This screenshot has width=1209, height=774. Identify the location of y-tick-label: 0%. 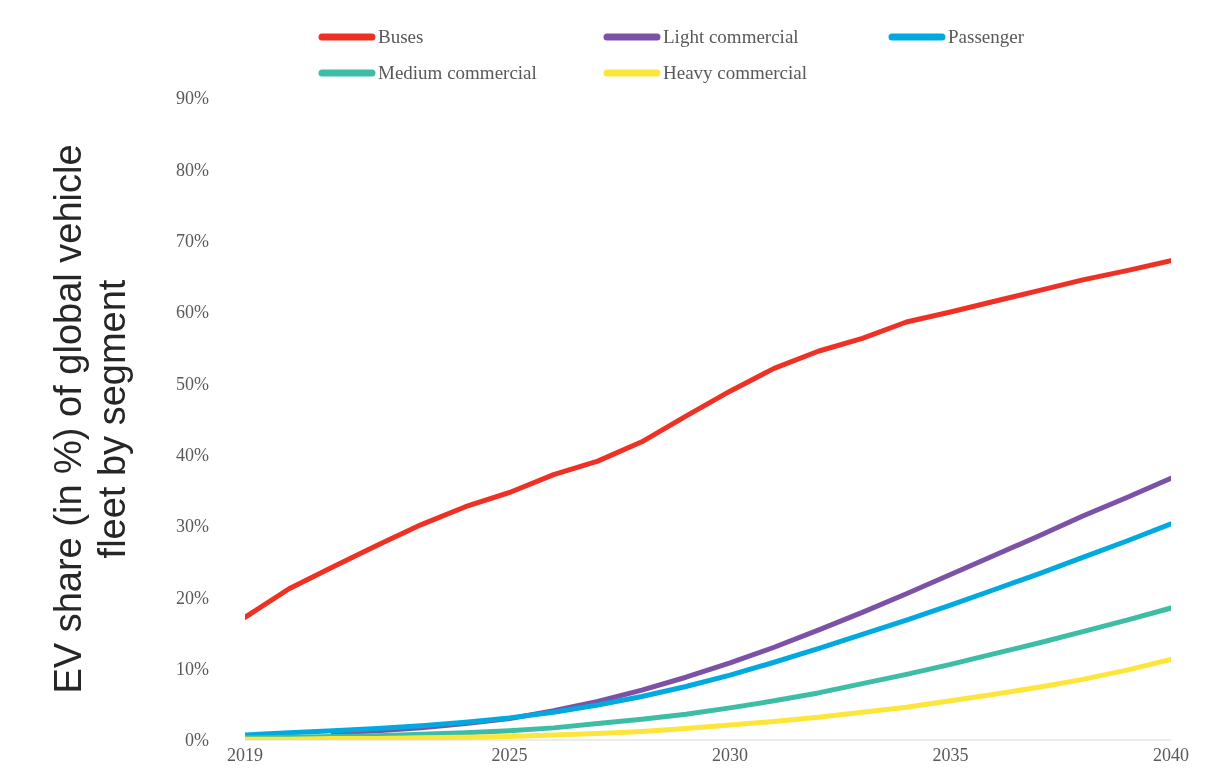
(197, 740).